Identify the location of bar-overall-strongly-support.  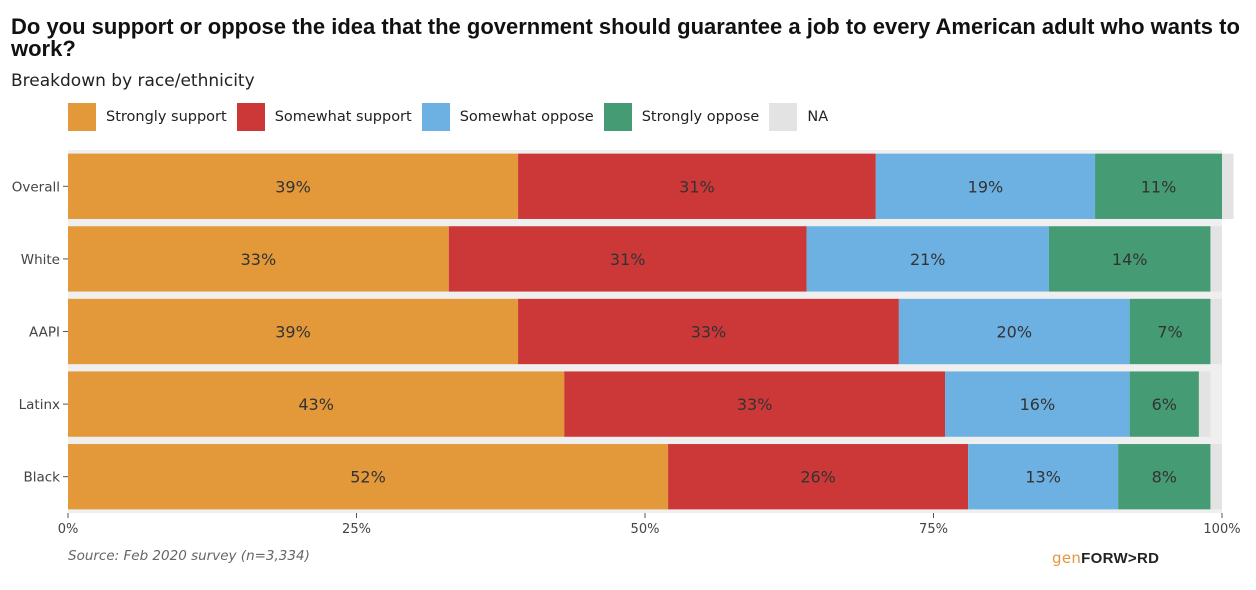
(293, 186).